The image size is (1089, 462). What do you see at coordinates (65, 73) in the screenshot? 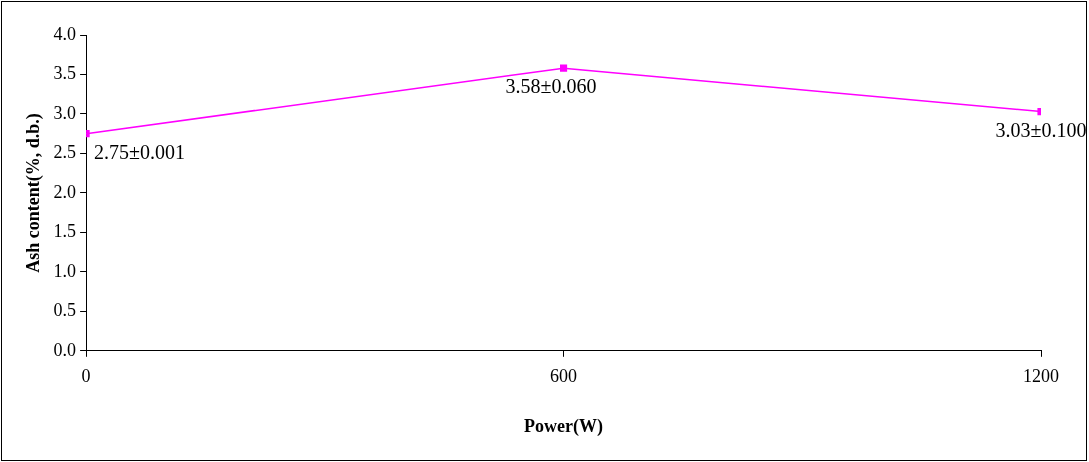
I see `y-tick-label: 3.5` at bounding box center [65, 73].